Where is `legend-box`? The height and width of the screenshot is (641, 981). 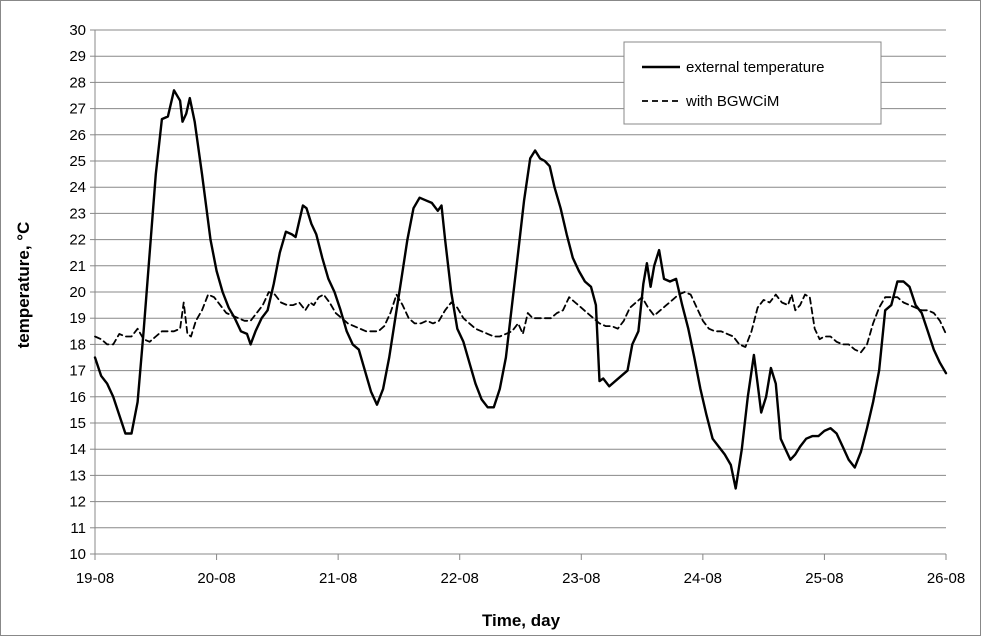 legend-box is located at coordinates (752, 83).